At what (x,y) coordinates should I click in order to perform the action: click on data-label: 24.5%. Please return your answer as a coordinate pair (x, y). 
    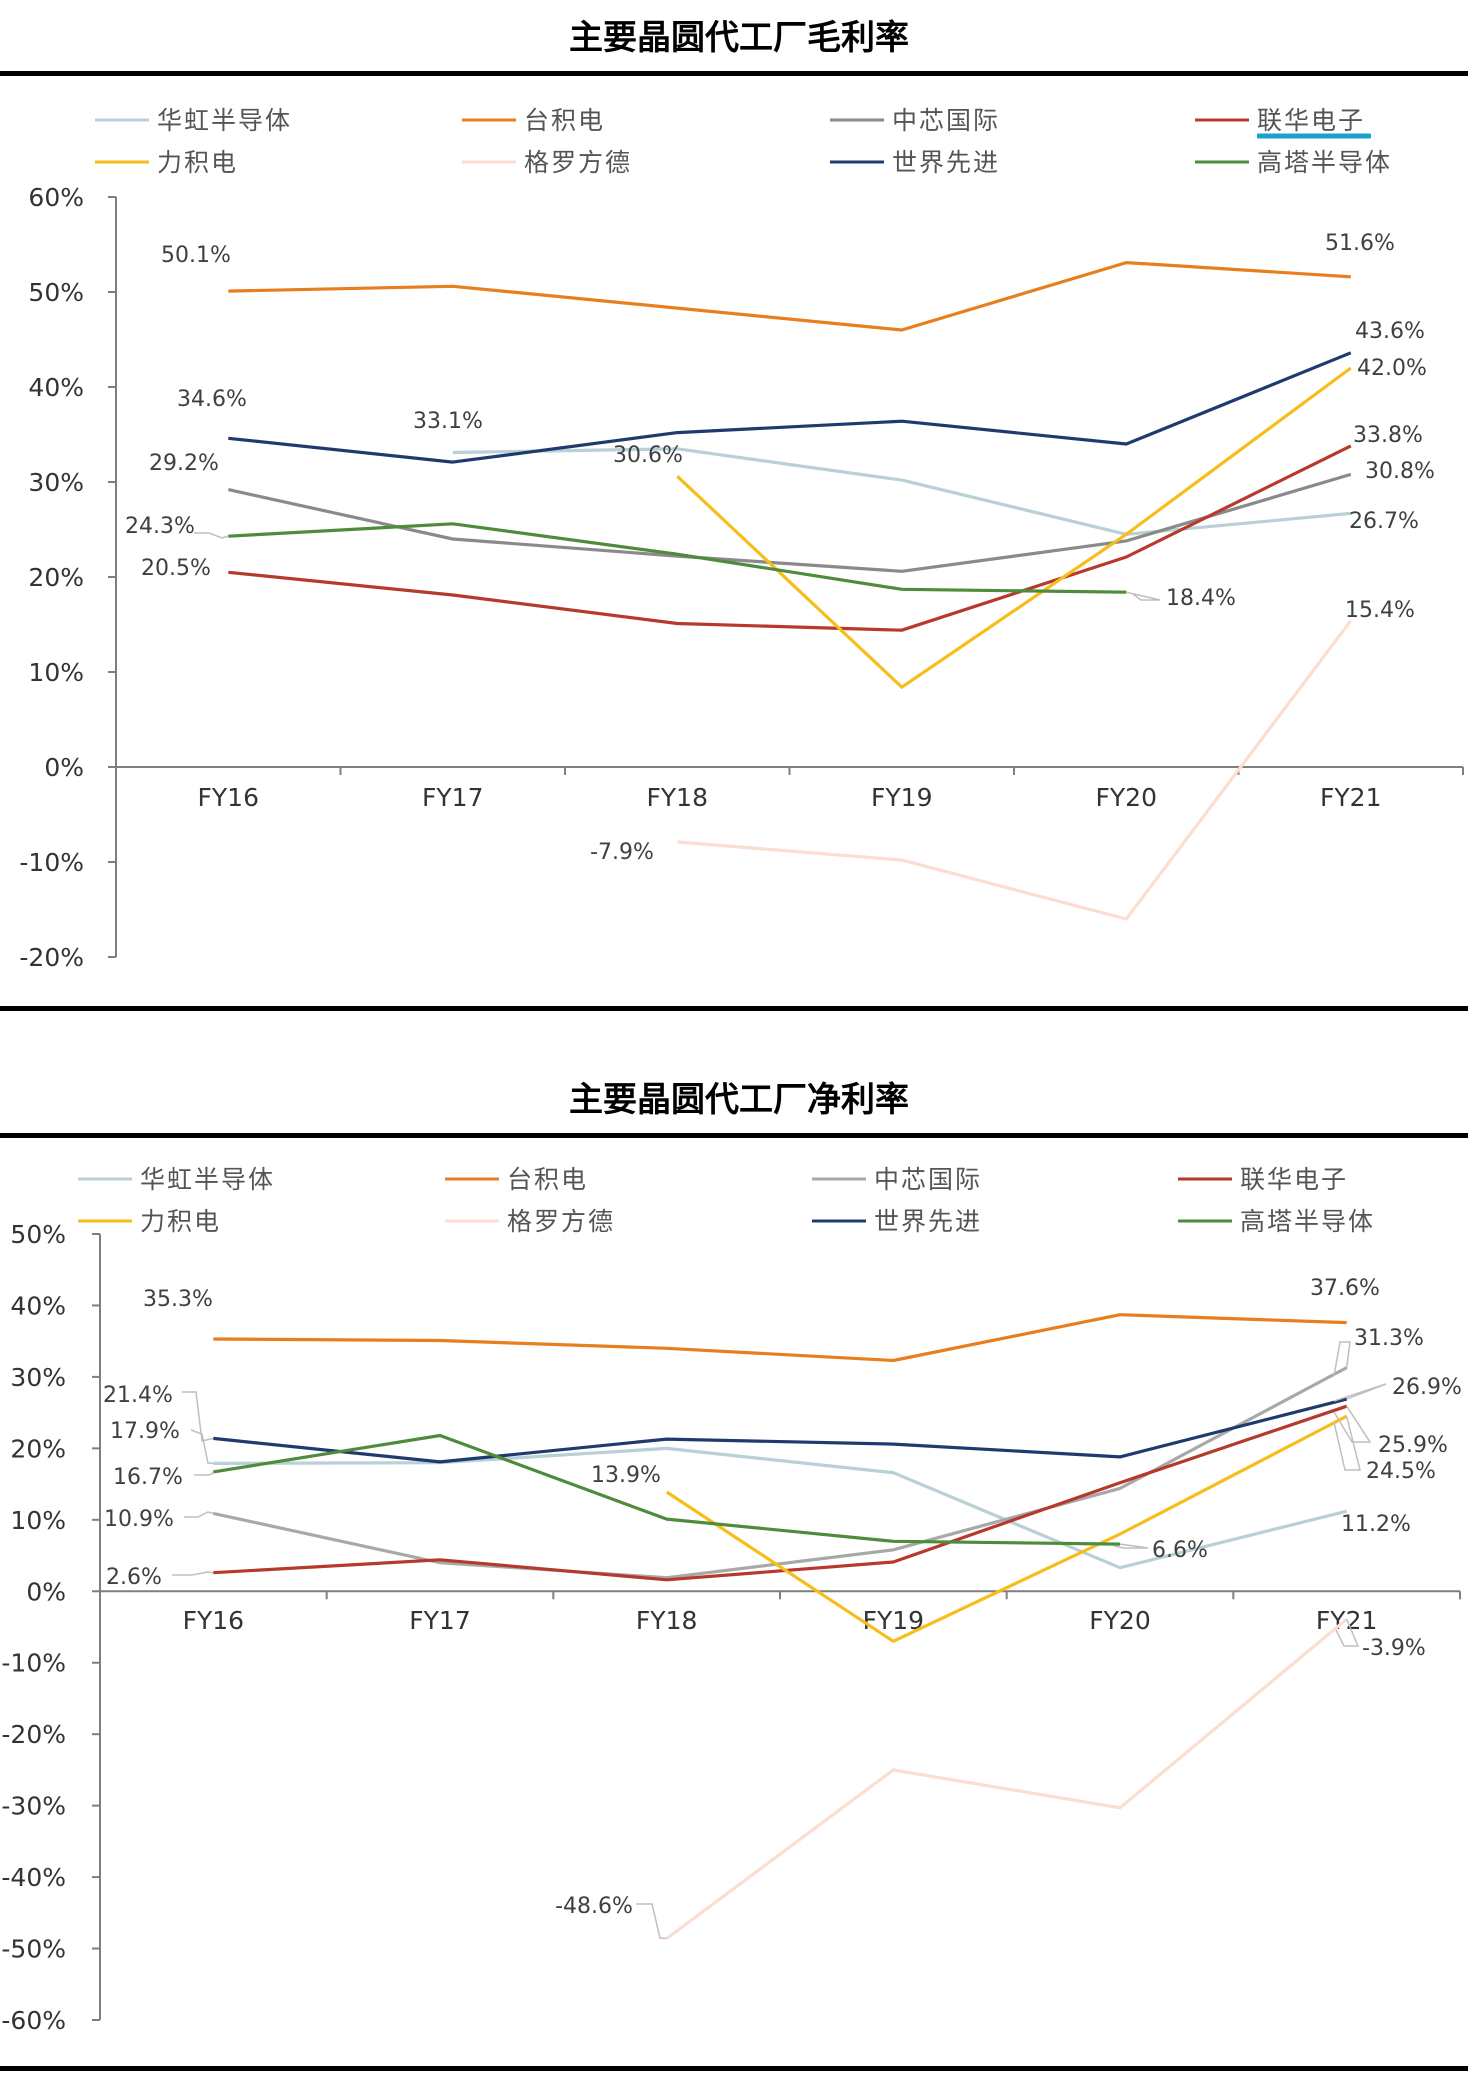
    Looking at the image, I should click on (1401, 1471).